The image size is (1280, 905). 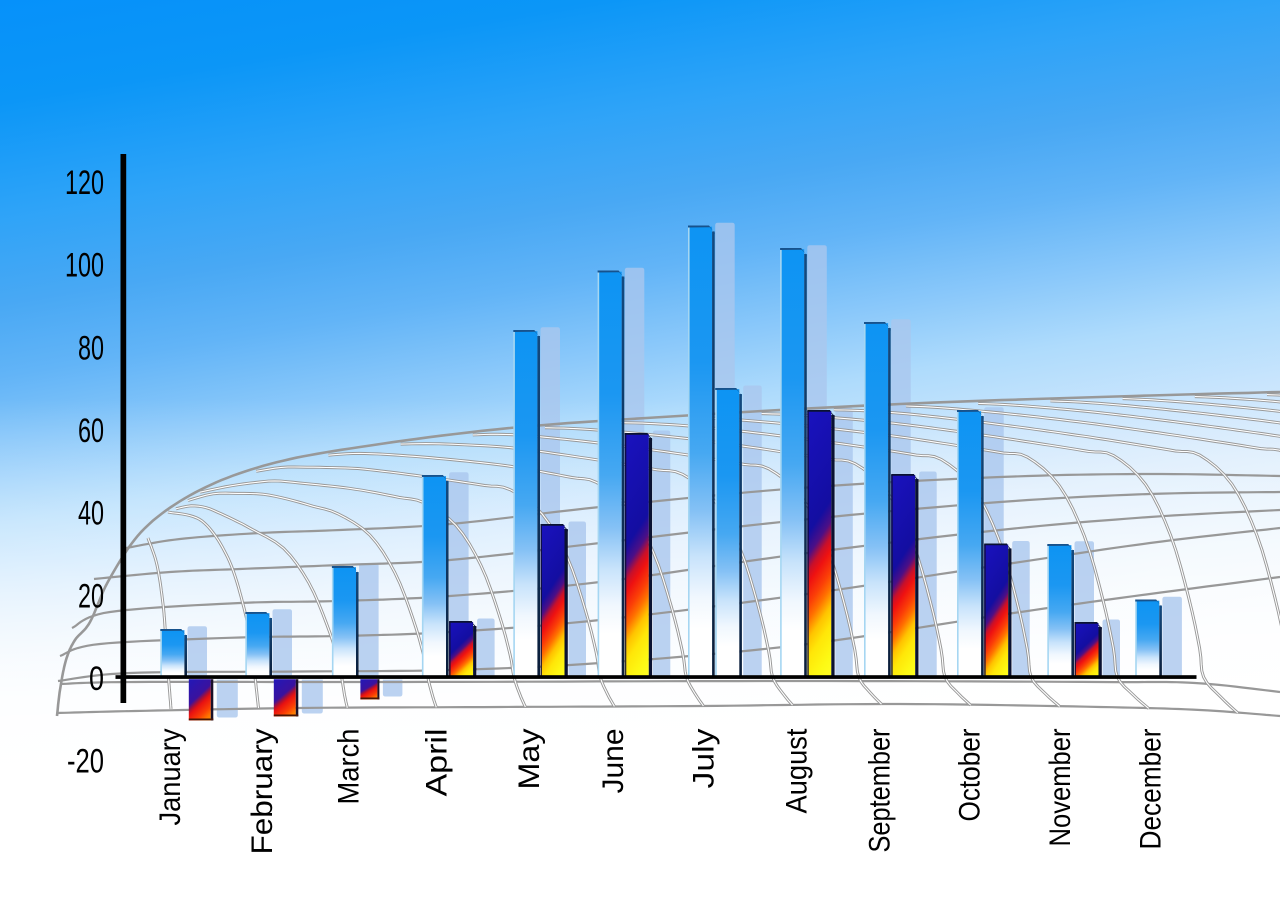 What do you see at coordinates (85, 762) in the screenshot?
I see `svg-text: -20` at bounding box center [85, 762].